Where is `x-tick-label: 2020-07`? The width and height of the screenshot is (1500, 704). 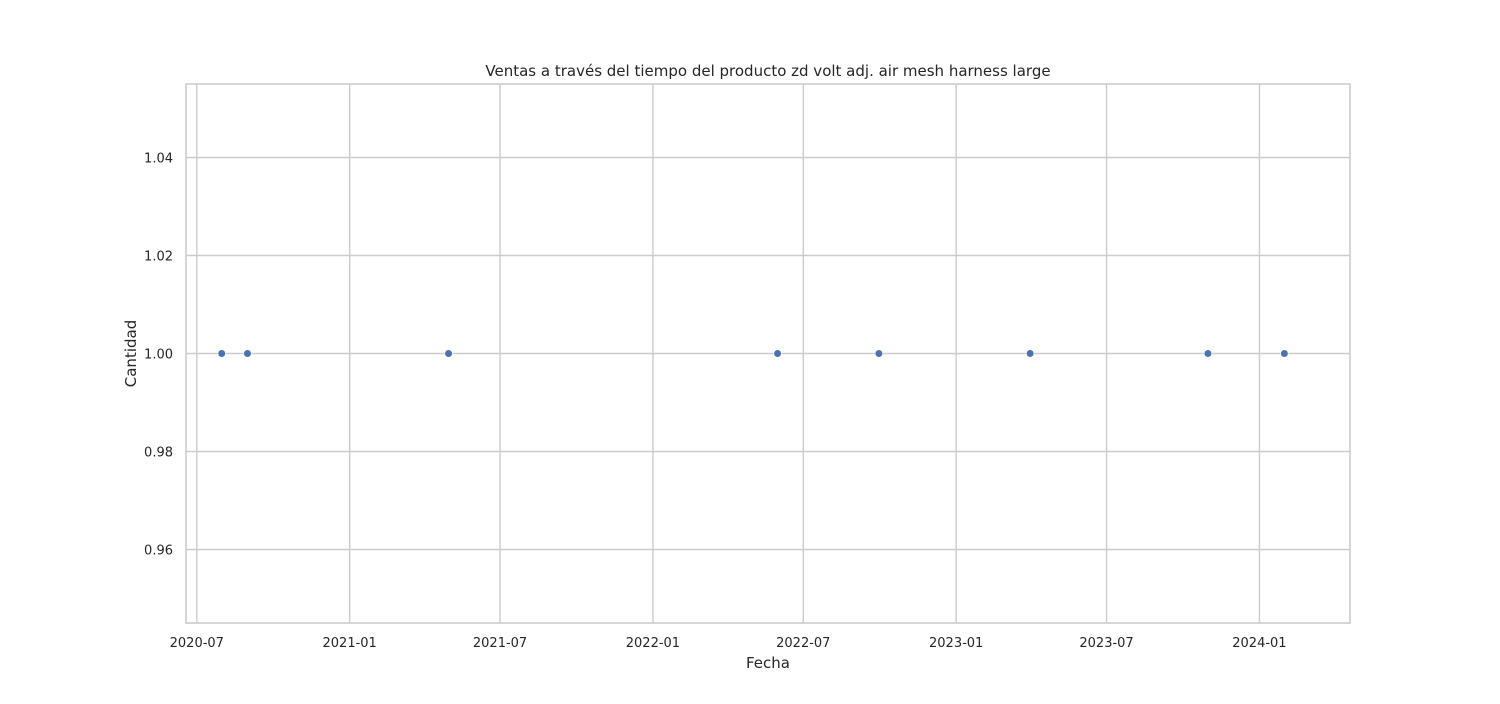
x-tick-label: 2020-07 is located at coordinates (197, 643).